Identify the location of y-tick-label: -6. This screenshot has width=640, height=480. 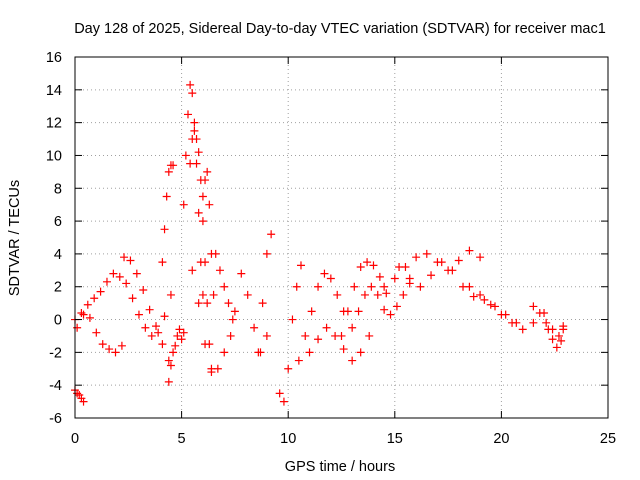
(55, 419).